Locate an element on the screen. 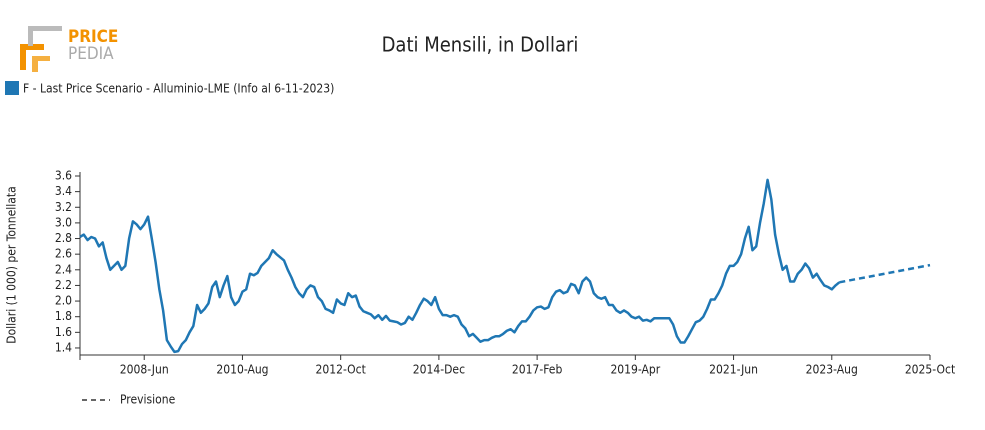 This screenshot has width=985, height=430. x-tick-label: 2019-Apr is located at coordinates (635, 370).